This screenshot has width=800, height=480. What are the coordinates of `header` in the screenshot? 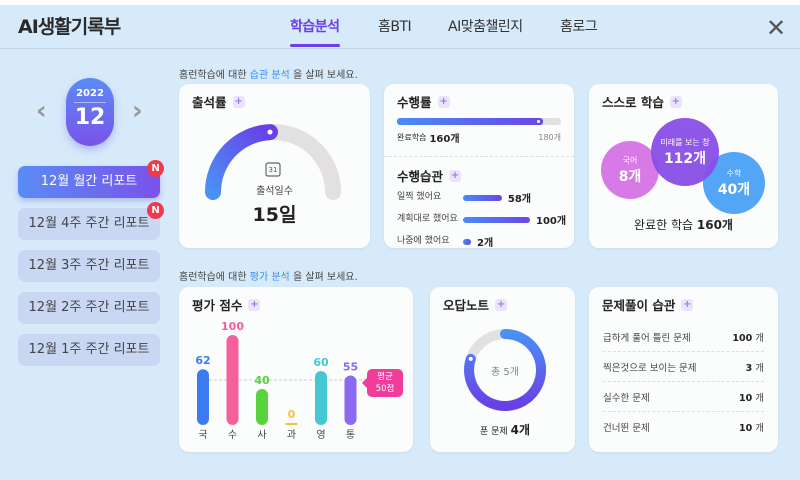 It's located at (400, 27).